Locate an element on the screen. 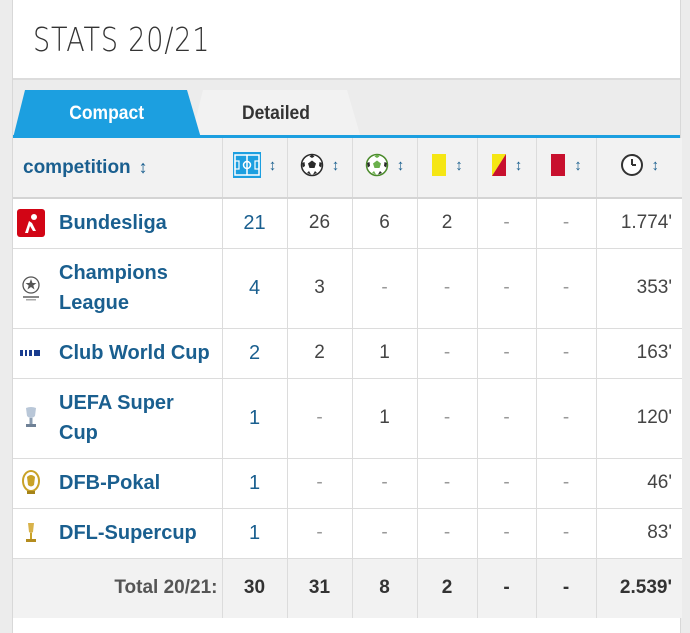 This screenshot has height=633, width=690. total-row: Total 20/21: 30 31 8 2 - - 2.539' is located at coordinates (347, 588).